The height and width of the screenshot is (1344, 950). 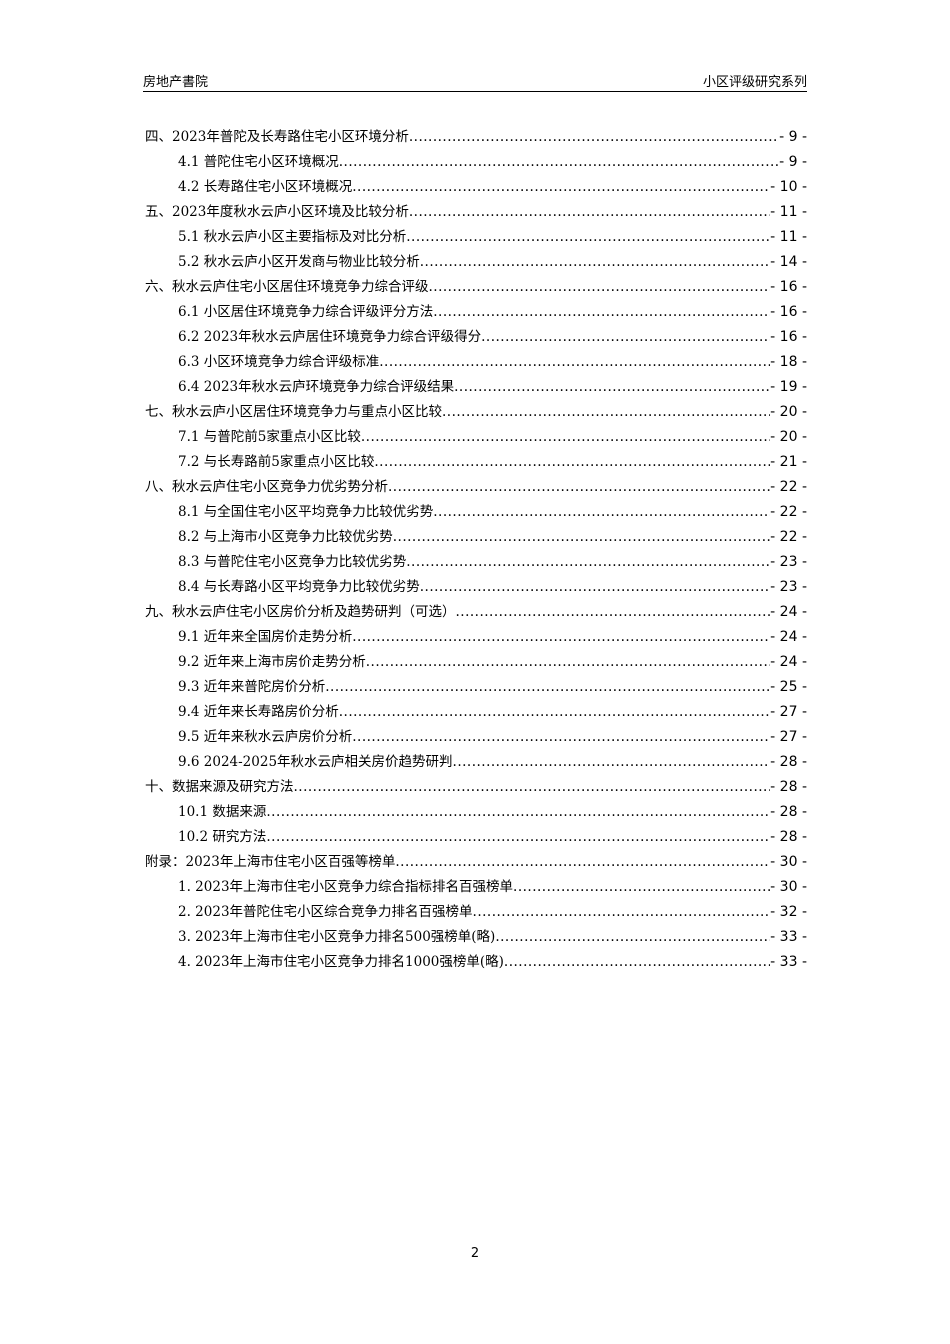 What do you see at coordinates (788, 187) in the screenshot?
I see `toc-entry-page: - 10 -` at bounding box center [788, 187].